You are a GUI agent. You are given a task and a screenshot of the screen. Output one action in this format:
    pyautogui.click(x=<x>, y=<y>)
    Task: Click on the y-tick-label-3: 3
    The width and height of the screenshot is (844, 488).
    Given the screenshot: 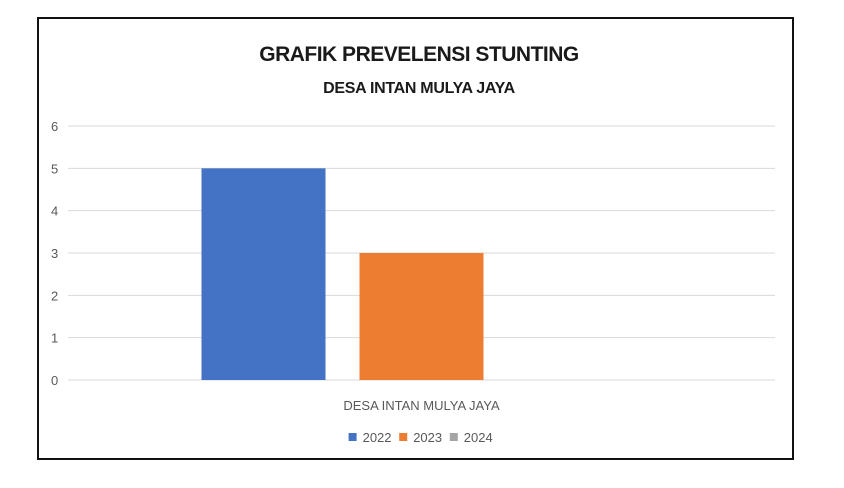 What is the action you would take?
    pyautogui.click(x=54, y=253)
    